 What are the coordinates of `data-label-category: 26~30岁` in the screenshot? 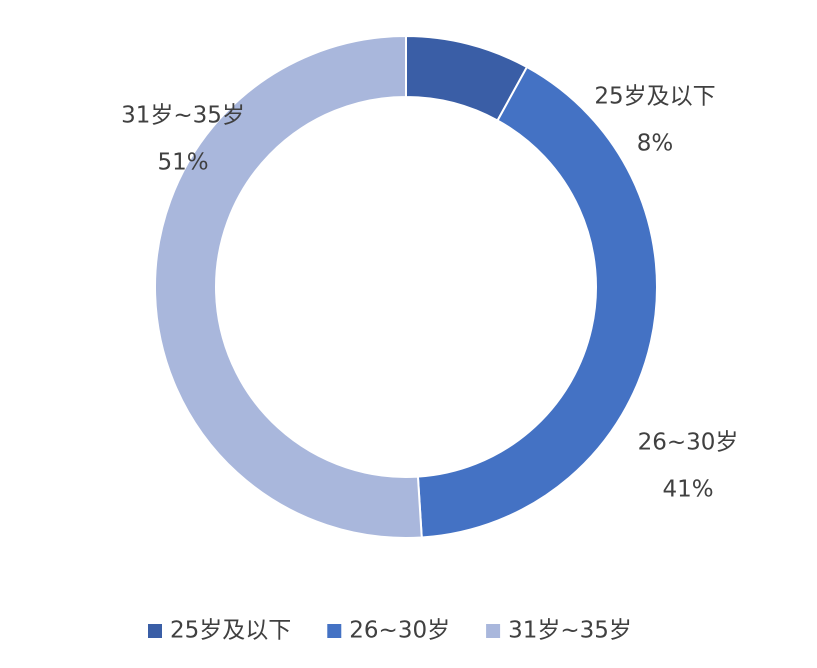 It's located at (688, 443).